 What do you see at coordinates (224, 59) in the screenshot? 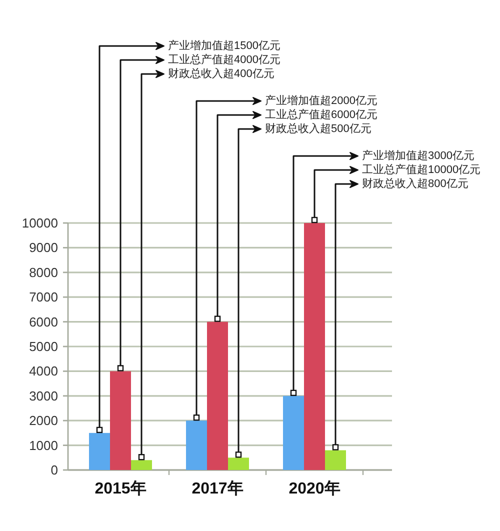
I see `text: 工业总产值超4000亿元` at bounding box center [224, 59].